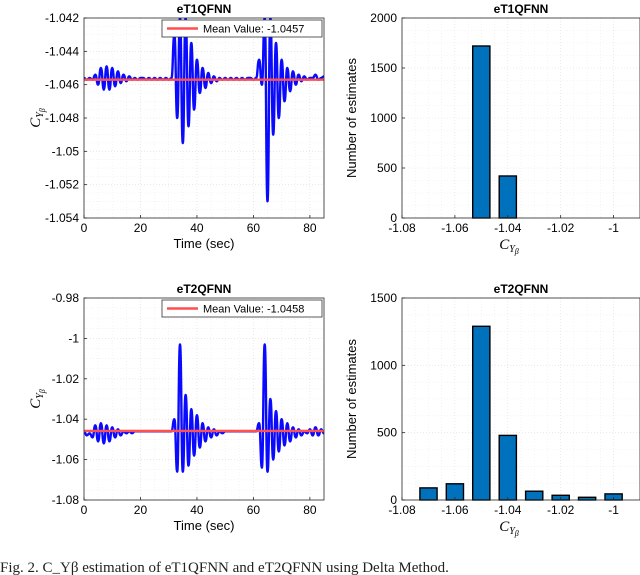 The width and height of the screenshot is (640, 575). I want to click on ts2-ylabel-sub2: β, so click(42, 391).